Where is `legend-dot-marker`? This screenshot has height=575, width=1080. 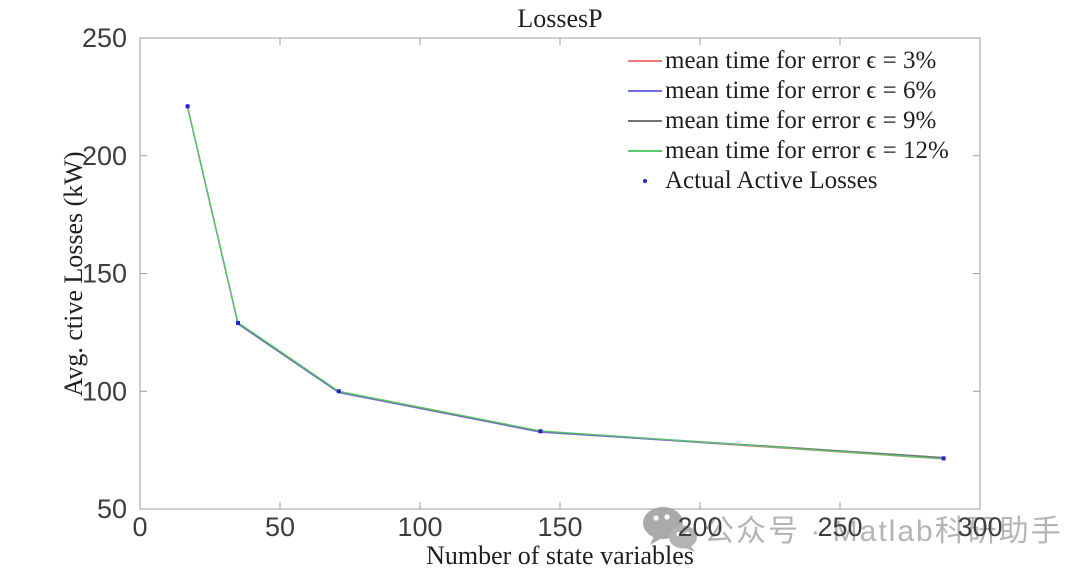
legend-dot-marker is located at coordinates (645, 181).